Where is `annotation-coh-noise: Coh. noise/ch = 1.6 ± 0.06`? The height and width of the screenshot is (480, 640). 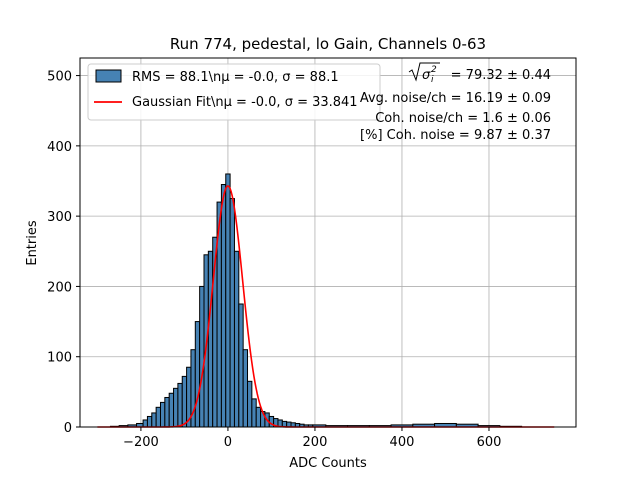 annotation-coh-noise: Coh. noise/ch = 1.6 ± 0.06 is located at coordinates (463, 118).